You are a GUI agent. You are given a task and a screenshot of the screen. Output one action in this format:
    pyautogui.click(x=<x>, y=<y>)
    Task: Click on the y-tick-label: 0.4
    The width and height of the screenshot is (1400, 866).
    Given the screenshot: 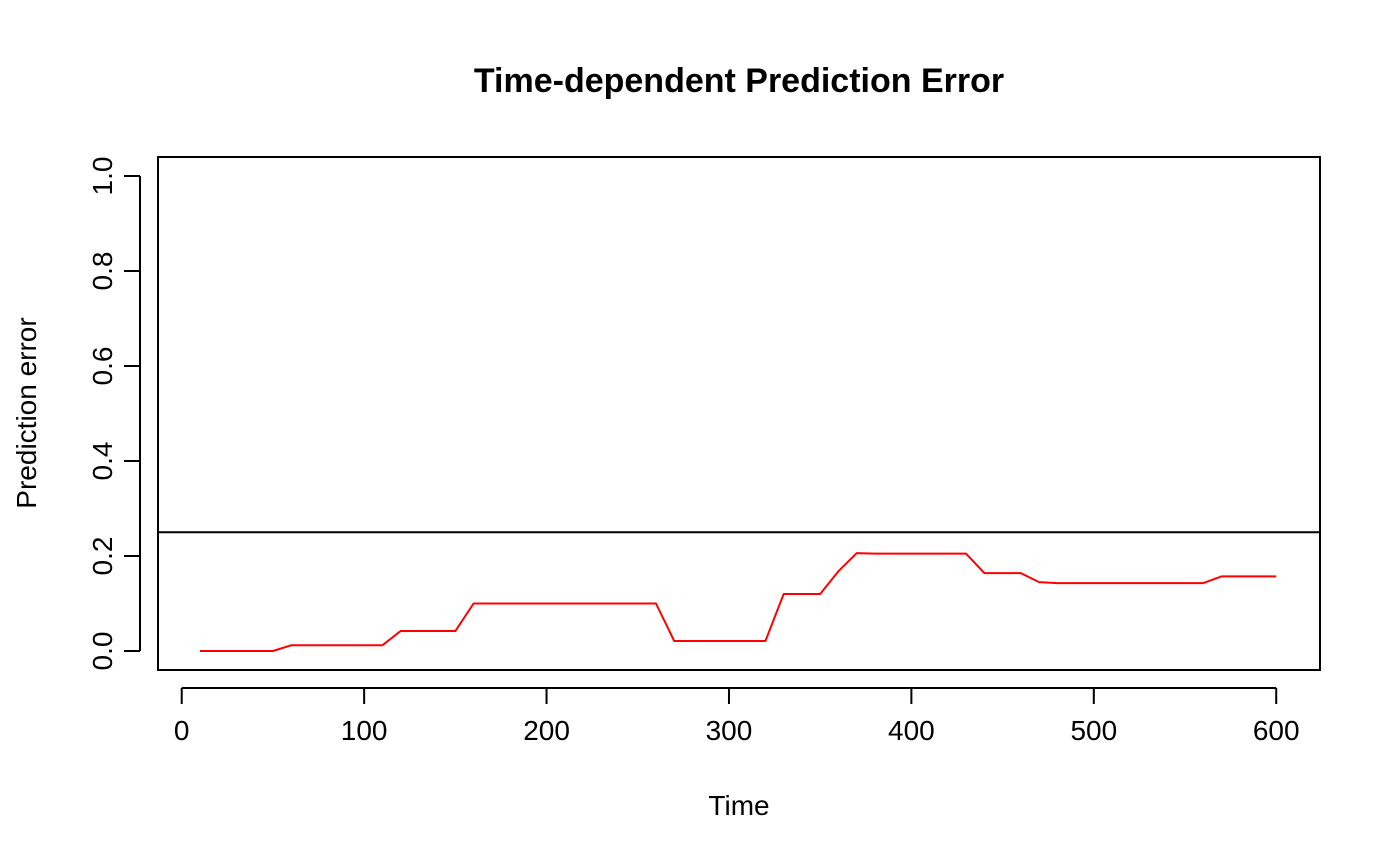 What is the action you would take?
    pyautogui.click(x=102, y=461)
    